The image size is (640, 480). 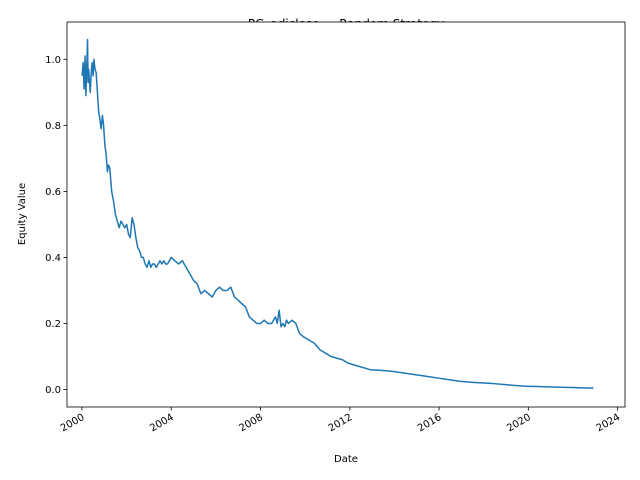 I want to click on y-axis-label: Equity Value, so click(x=22, y=214).